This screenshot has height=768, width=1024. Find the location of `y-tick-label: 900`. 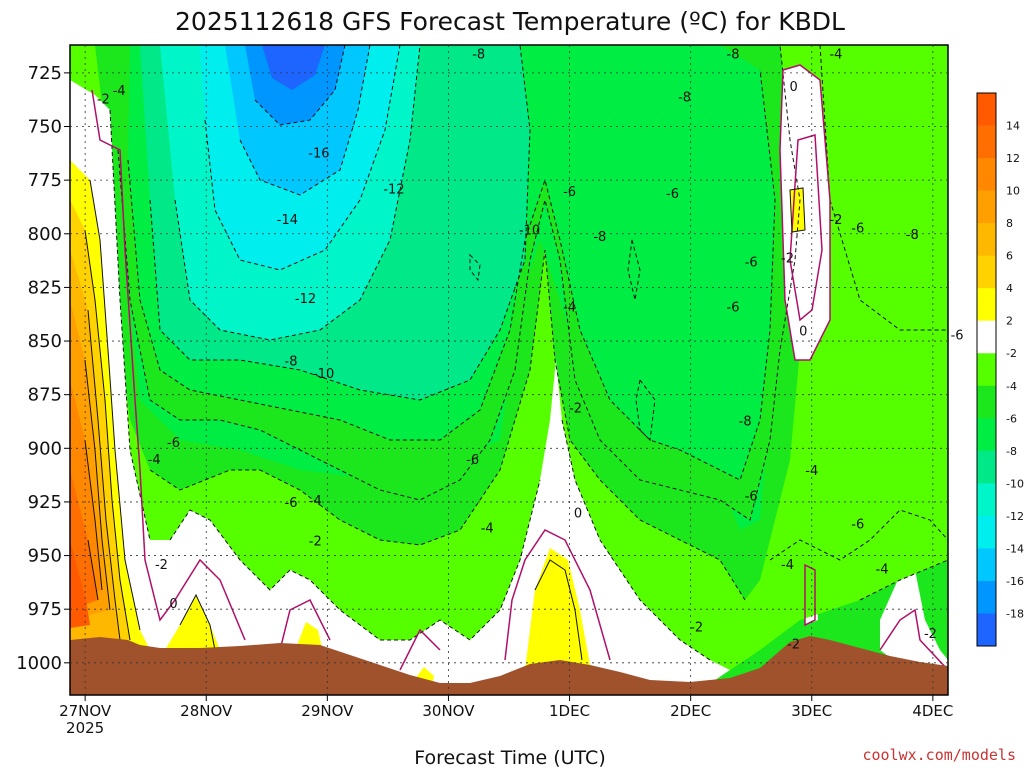

y-tick-label: 900 is located at coordinates (45, 448).